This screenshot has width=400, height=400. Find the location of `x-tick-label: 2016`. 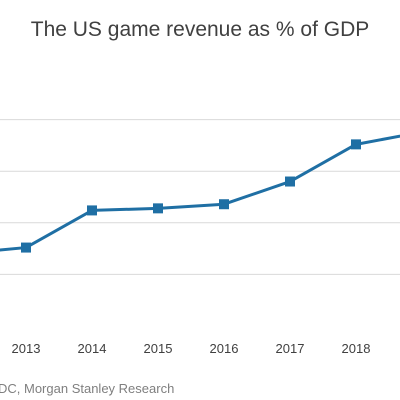

x-tick-label: 2016 is located at coordinates (224, 348).